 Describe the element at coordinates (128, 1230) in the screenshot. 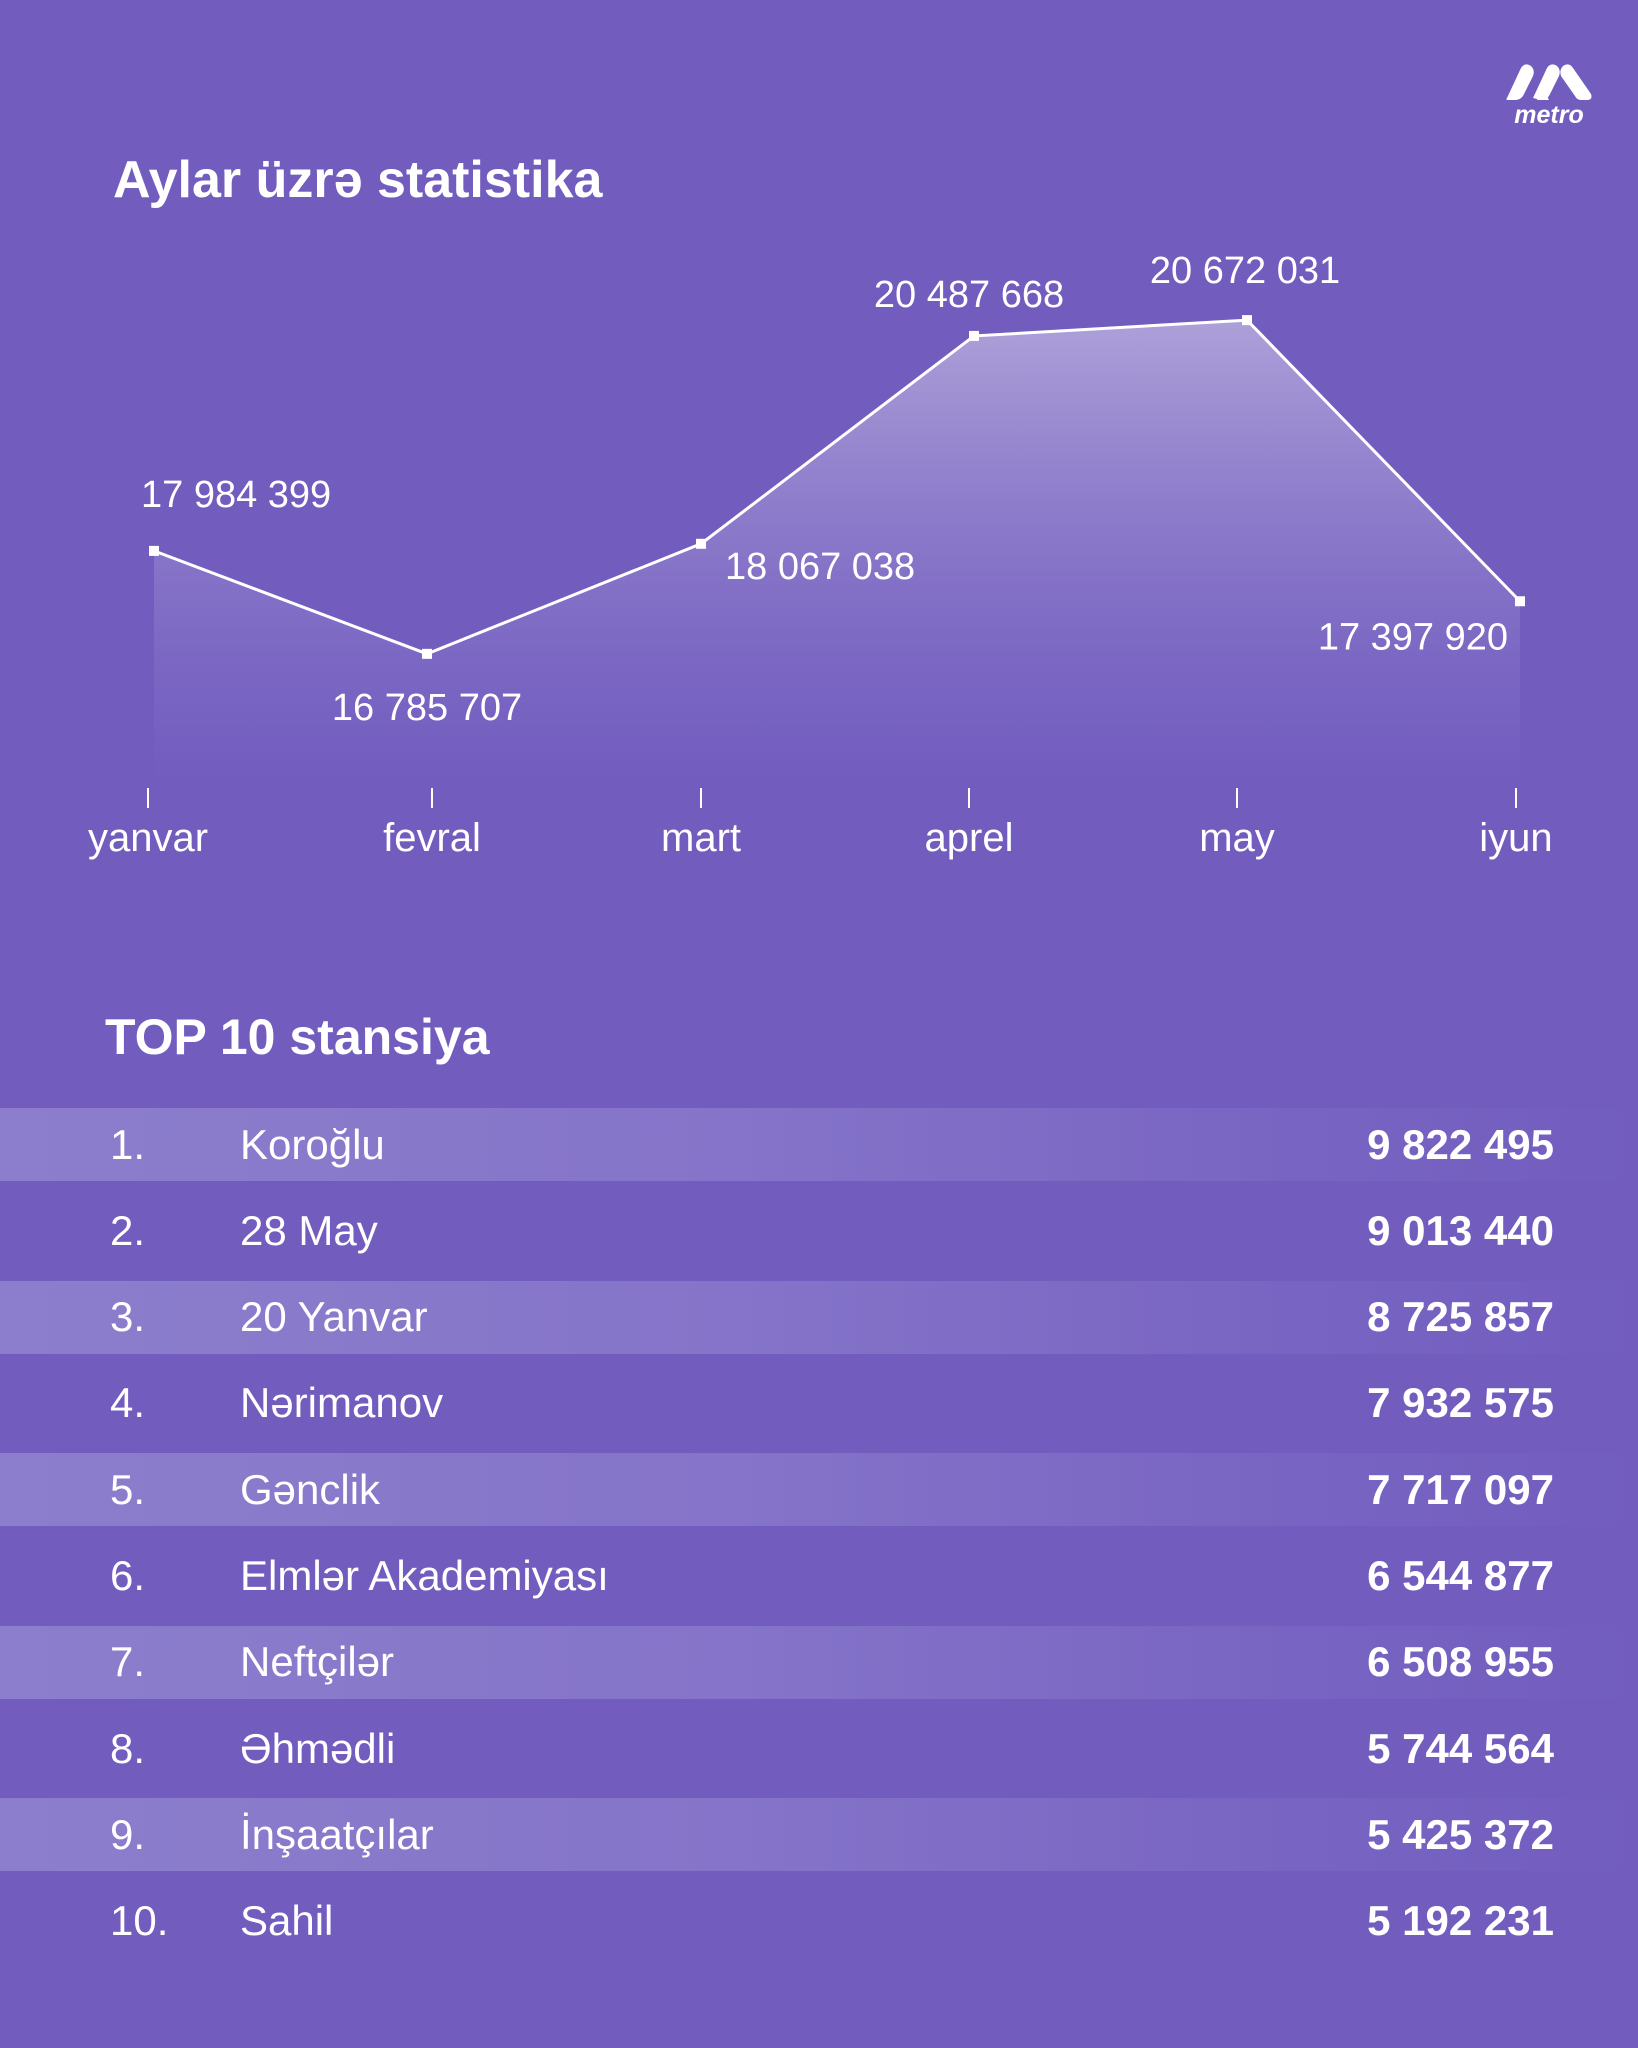

I see `station-rank: 2.` at that location.